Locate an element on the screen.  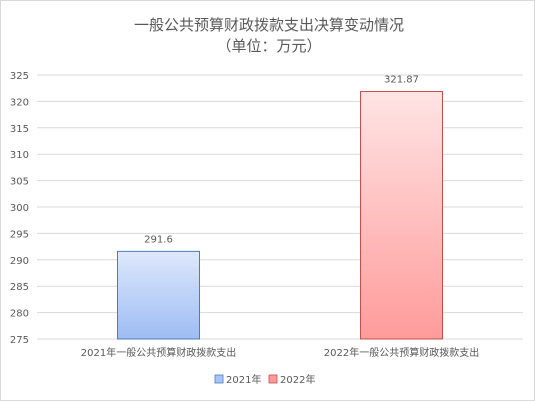
y-tick-label: 305 is located at coordinates (19, 182).